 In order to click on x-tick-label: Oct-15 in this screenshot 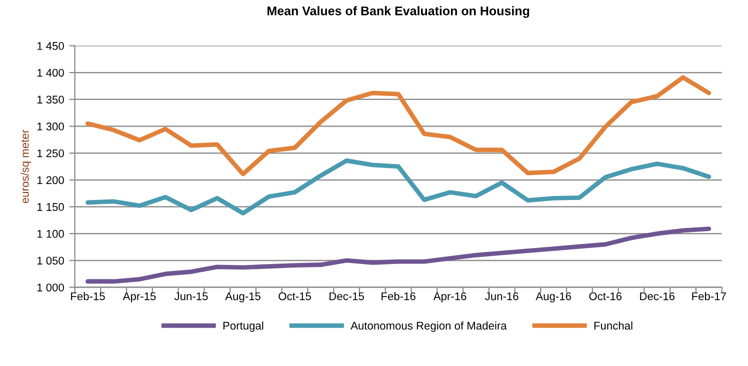, I will do `click(294, 296)`.